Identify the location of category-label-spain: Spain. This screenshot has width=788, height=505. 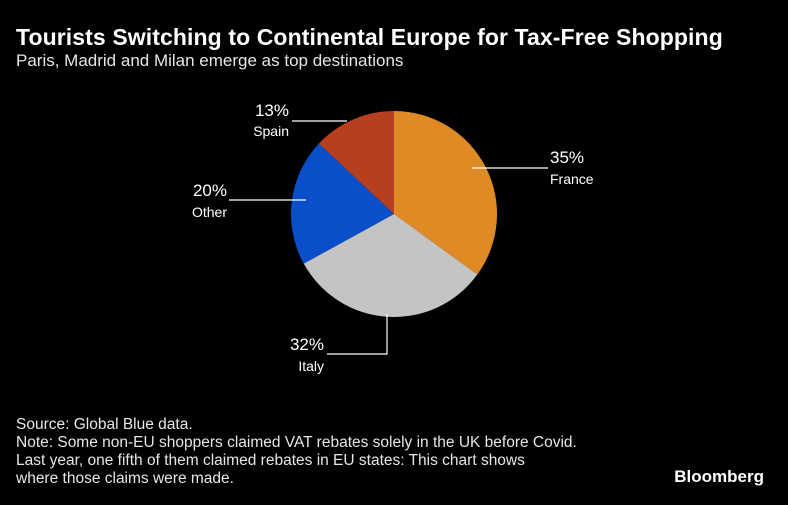
(271, 131).